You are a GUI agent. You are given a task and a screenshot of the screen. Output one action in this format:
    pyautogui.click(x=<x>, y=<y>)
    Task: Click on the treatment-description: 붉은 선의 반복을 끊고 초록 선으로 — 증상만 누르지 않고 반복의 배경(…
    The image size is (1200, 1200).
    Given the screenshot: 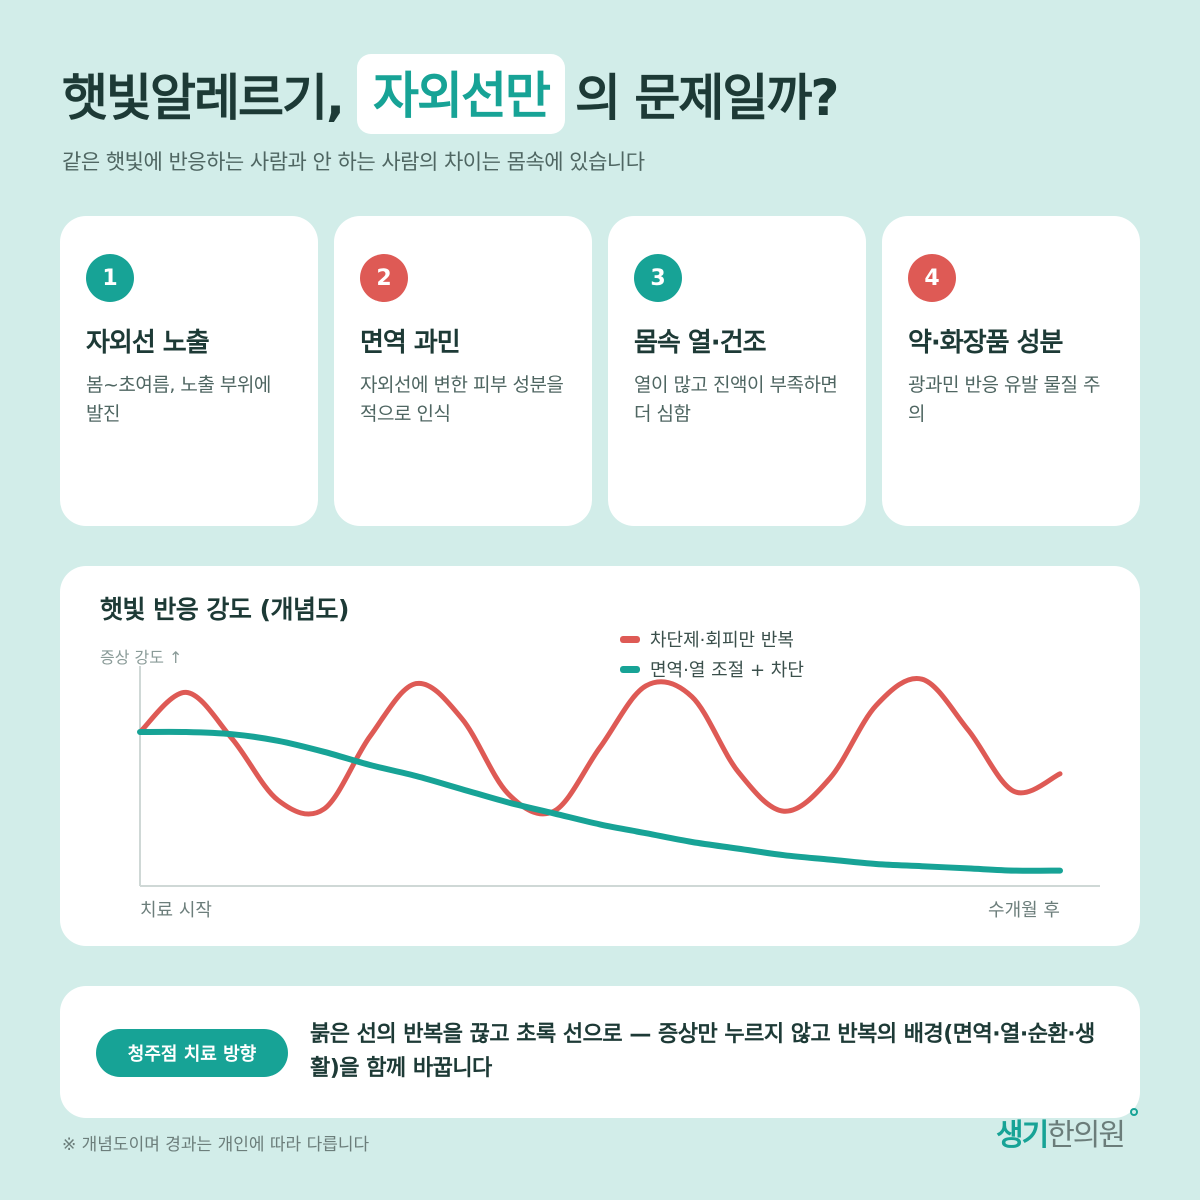 What is the action you would take?
    pyautogui.click(x=702, y=1051)
    